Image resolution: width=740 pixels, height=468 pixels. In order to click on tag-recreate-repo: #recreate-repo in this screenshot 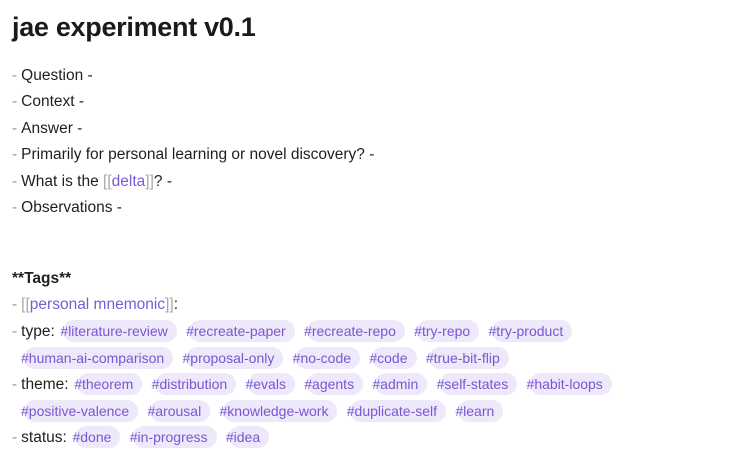, I will do `click(354, 331)`.